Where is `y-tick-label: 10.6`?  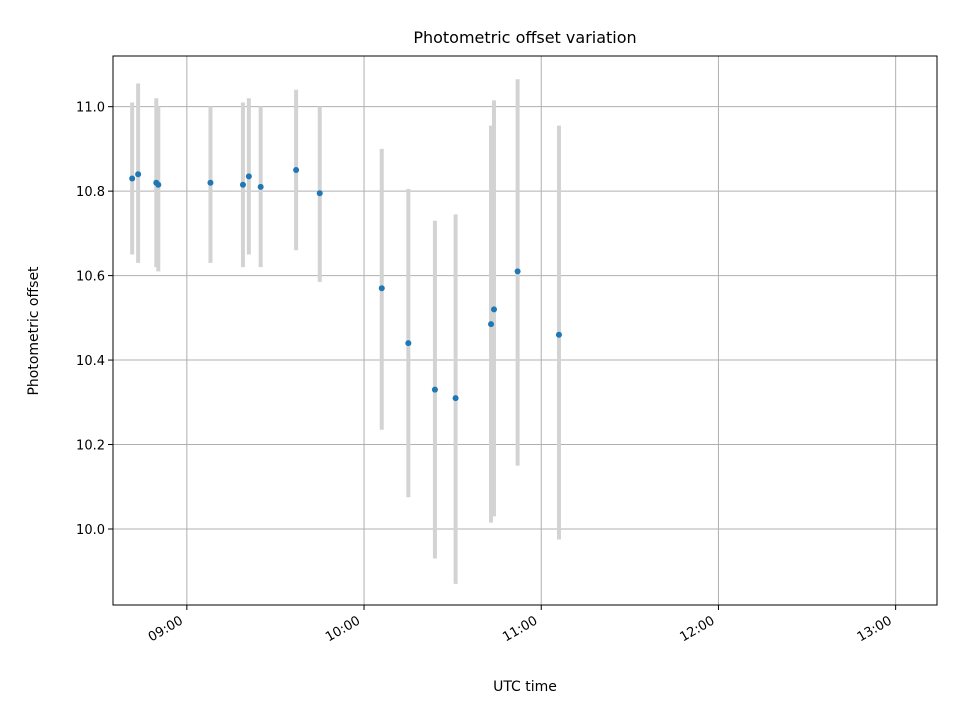 y-tick-label: 10.6 is located at coordinates (90, 277).